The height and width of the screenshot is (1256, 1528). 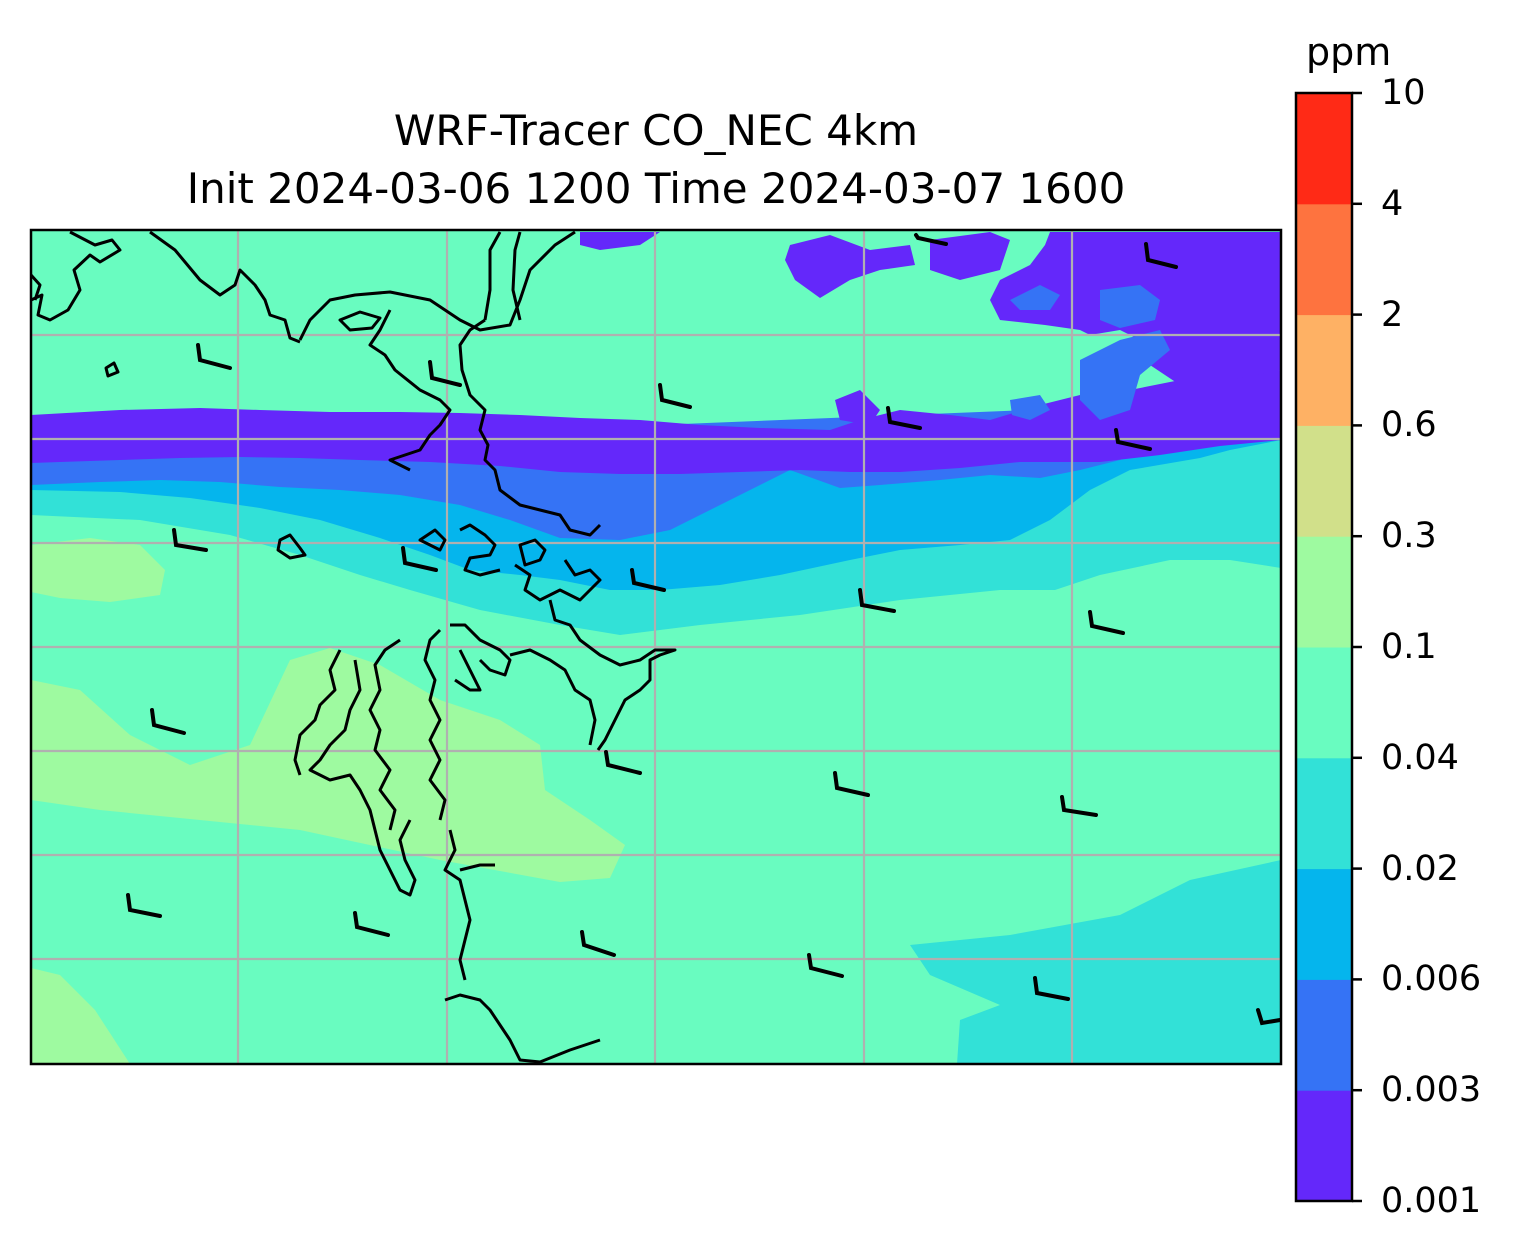 What do you see at coordinates (1409, 536) in the screenshot?
I see `colorbar-tick-label: 0.3` at bounding box center [1409, 536].